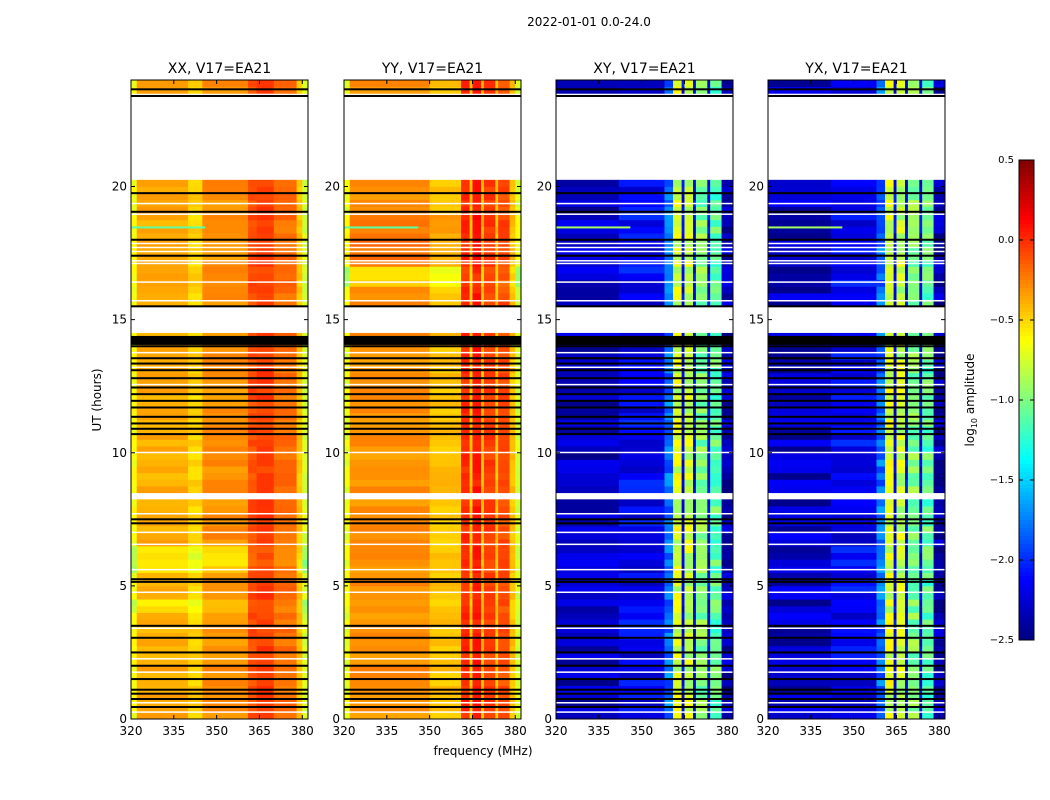 The width and height of the screenshot is (1050, 800). Describe the element at coordinates (856, 399) in the screenshot. I see `axes-frame` at that location.